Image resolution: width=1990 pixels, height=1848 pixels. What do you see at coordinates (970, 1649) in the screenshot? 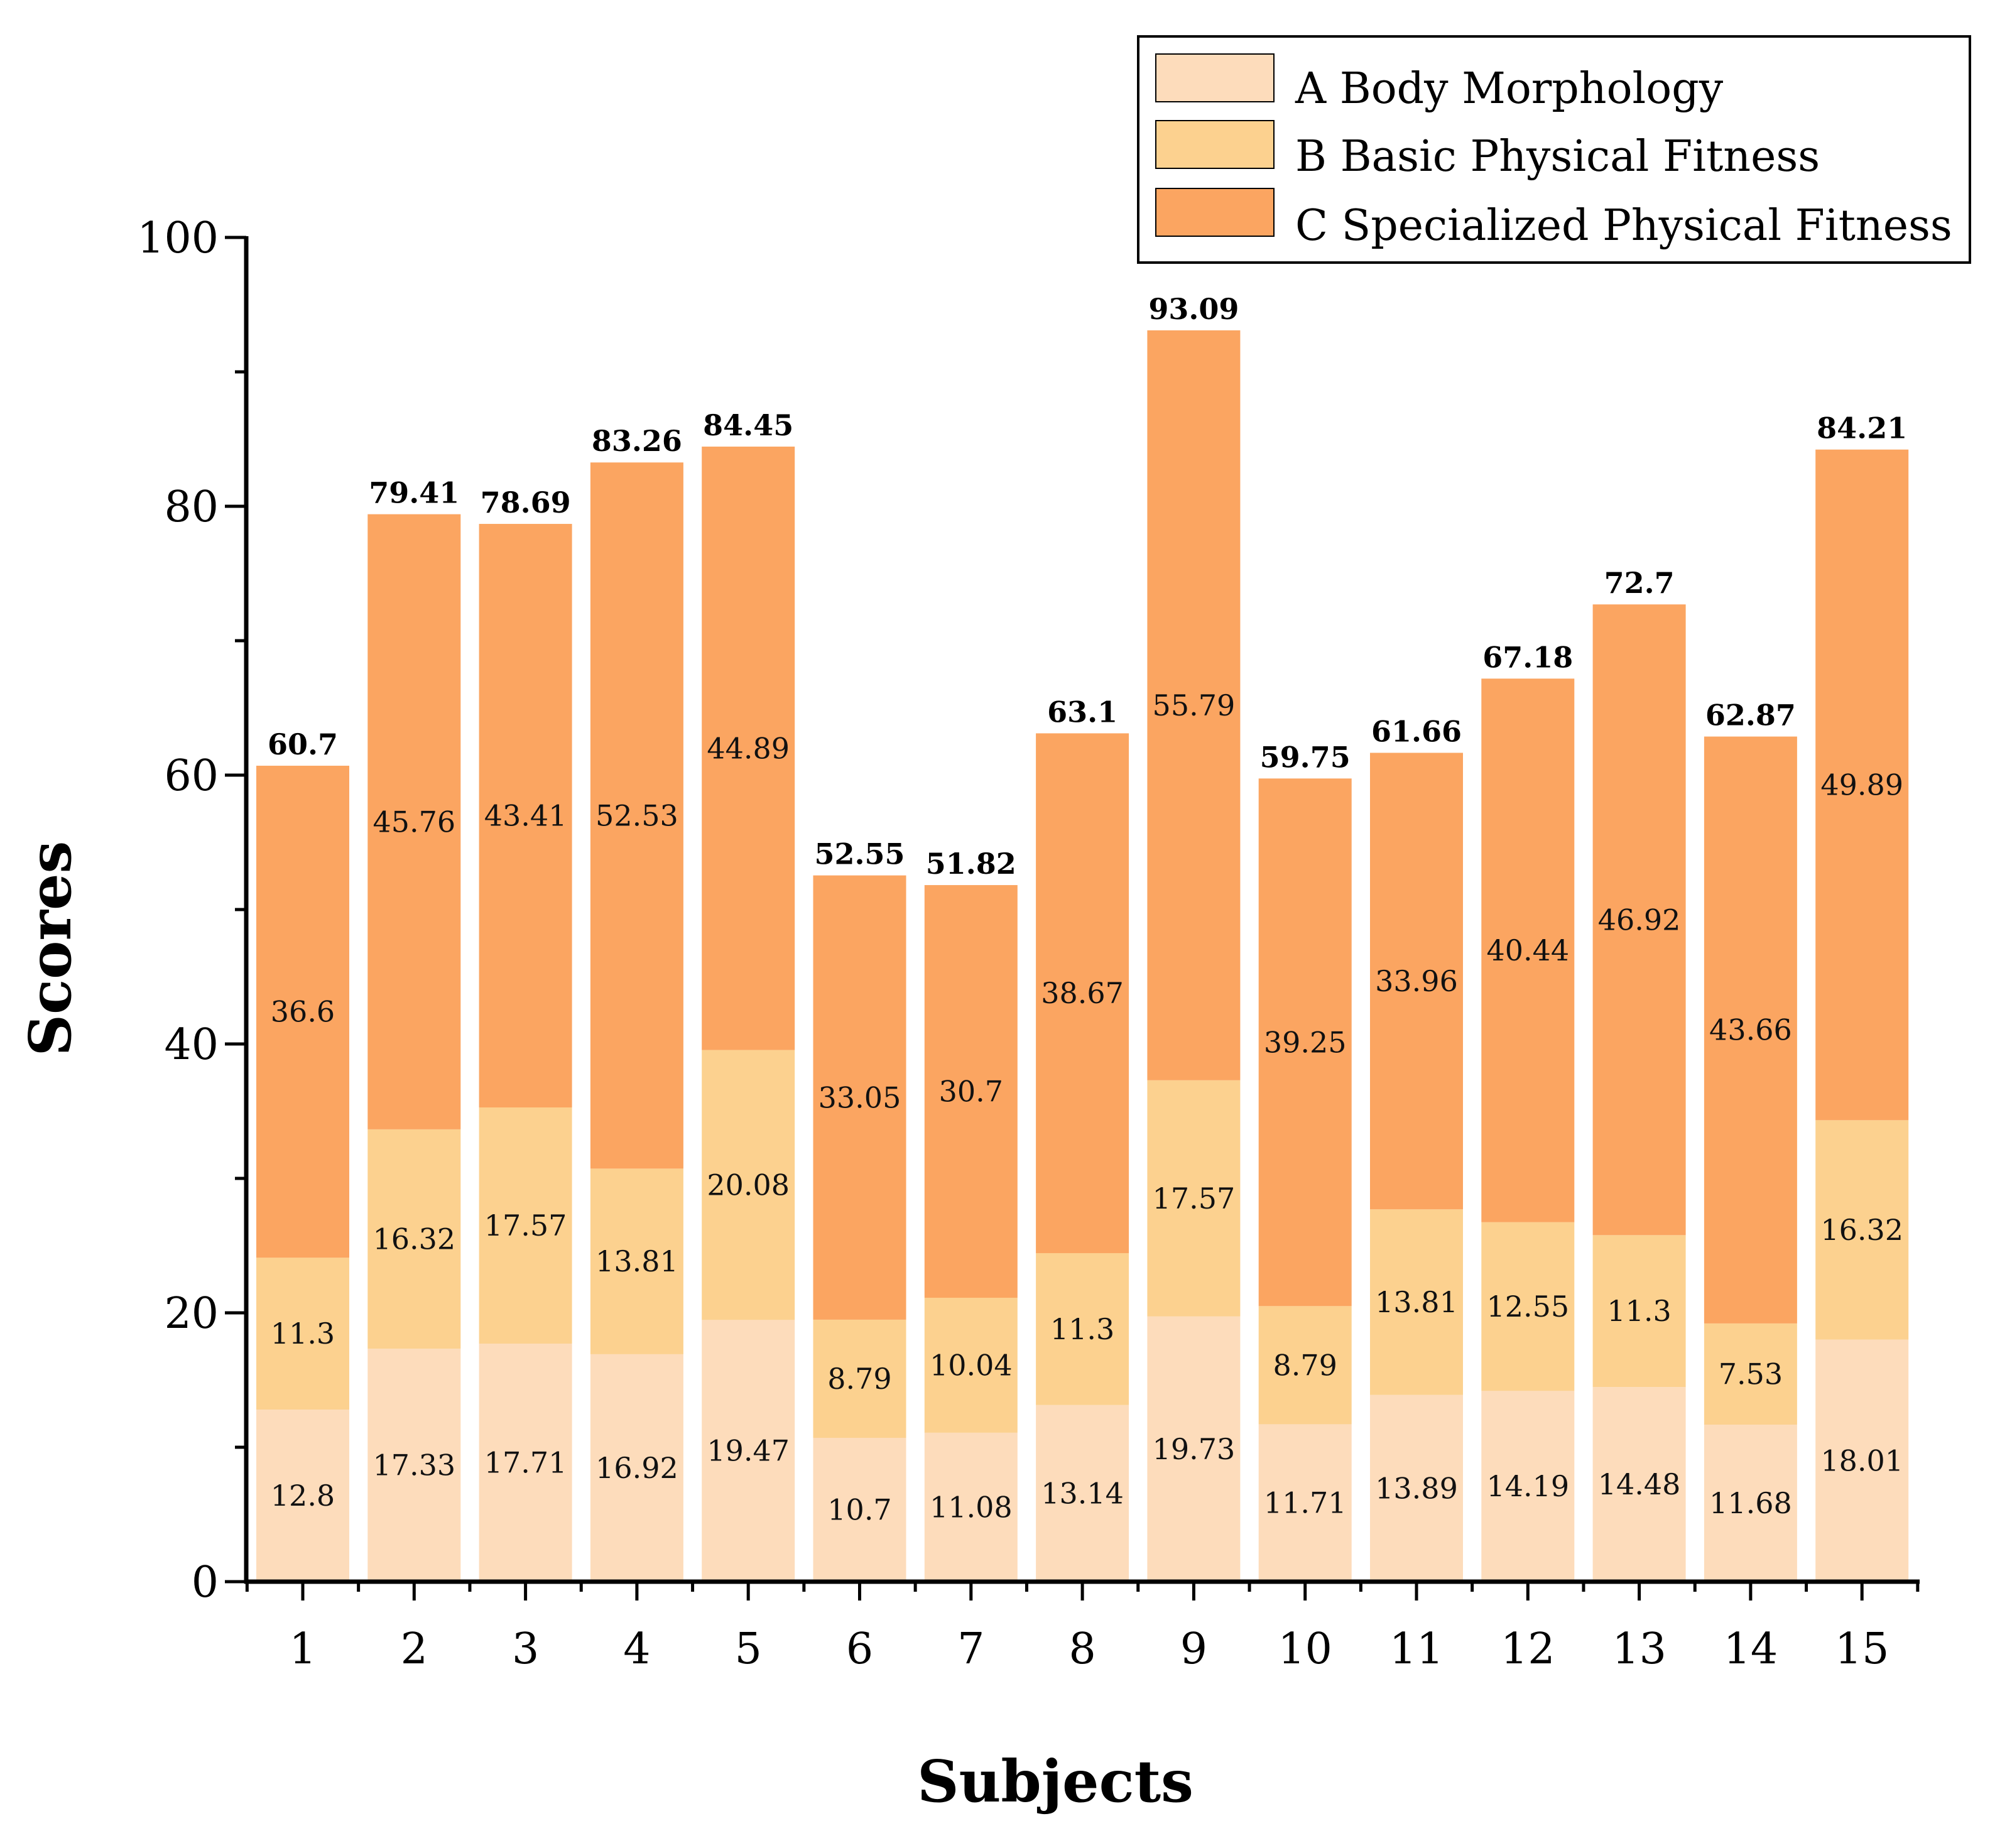
I see `x-tick-label: 7` at bounding box center [970, 1649].